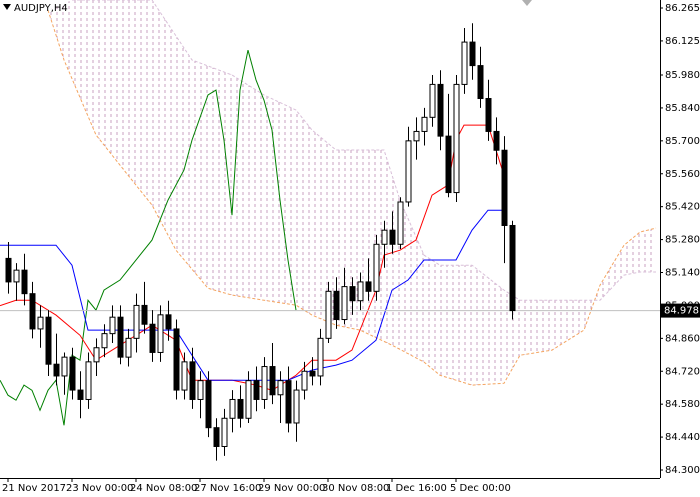 Image resolution: width=700 pixels, height=497 pixels. I want to click on y-tick-label: 84.580, so click(682, 404).